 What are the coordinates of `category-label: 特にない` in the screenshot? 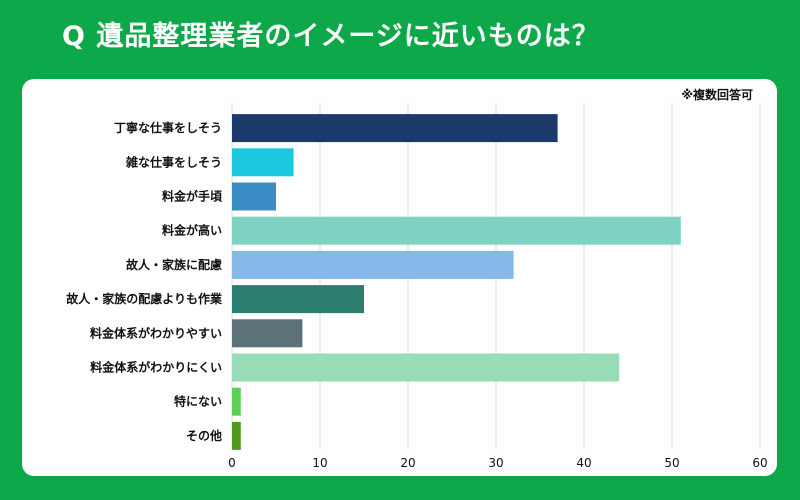 It's located at (198, 401).